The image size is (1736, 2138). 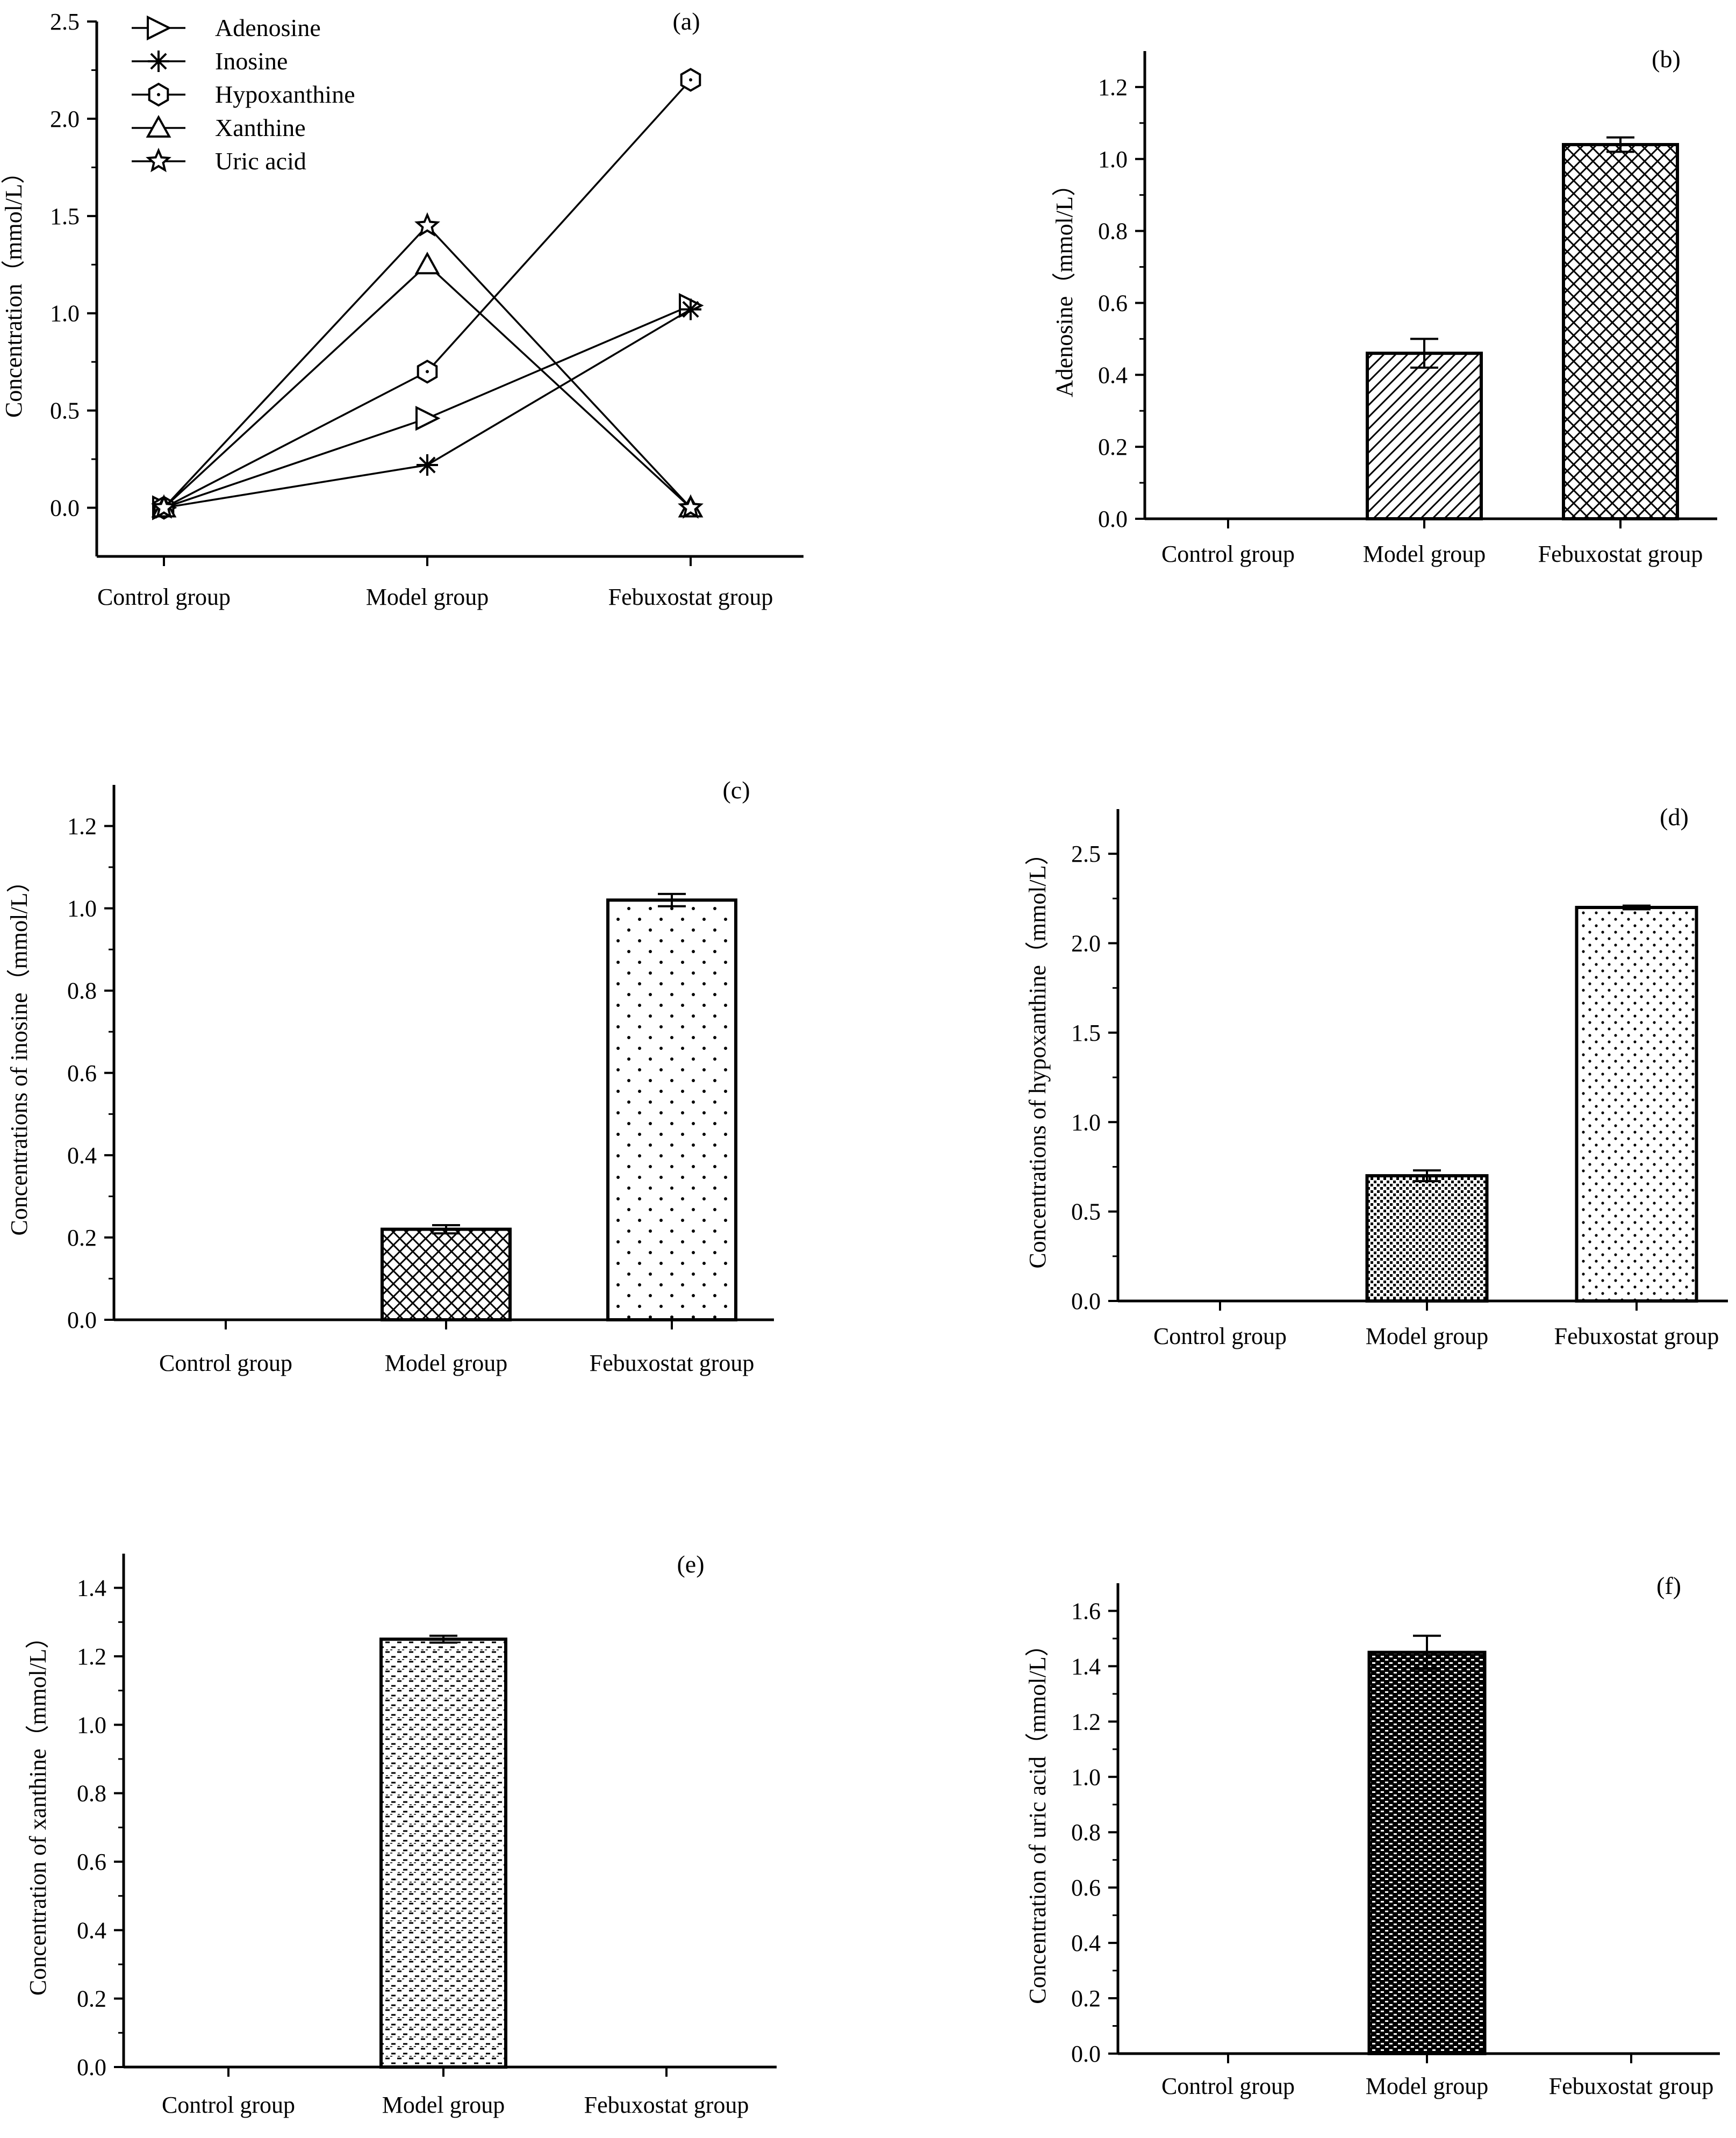 I want to click on y-axis-title: Concentration of xanthine（mmol/L）, so click(x=38, y=1810).